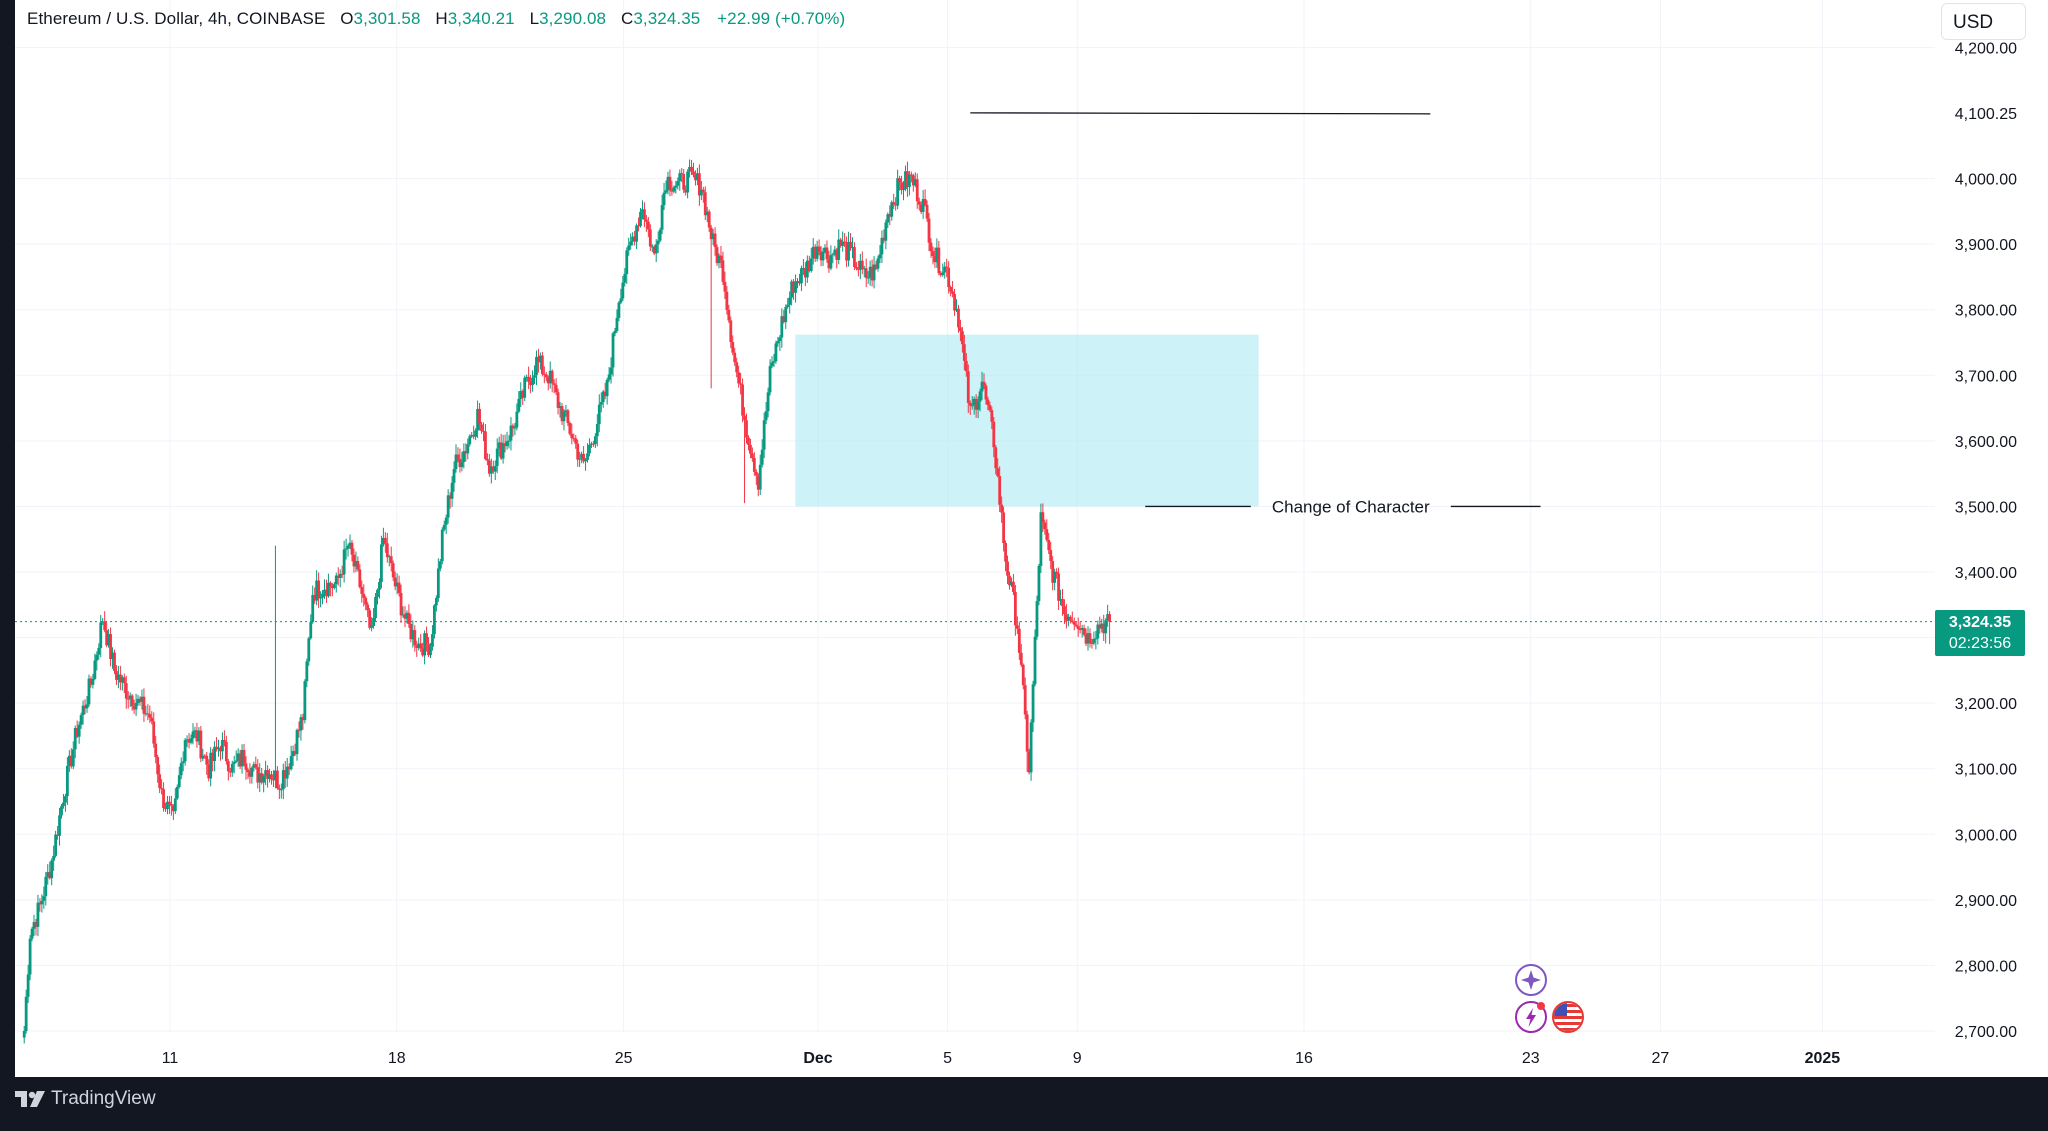 The height and width of the screenshot is (1131, 2048). What do you see at coordinates (1983, 21) in the screenshot?
I see `currency-button: USD` at bounding box center [1983, 21].